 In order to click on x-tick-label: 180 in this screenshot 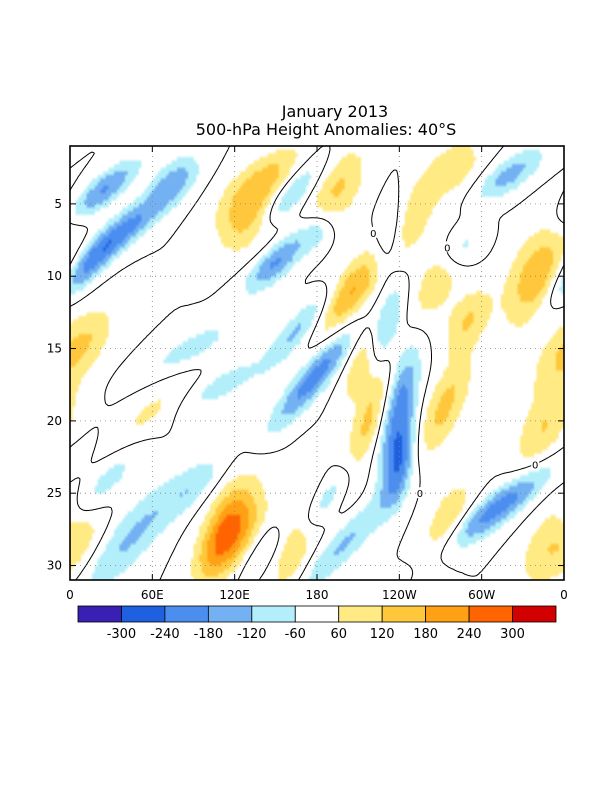, I will do `click(317, 595)`.